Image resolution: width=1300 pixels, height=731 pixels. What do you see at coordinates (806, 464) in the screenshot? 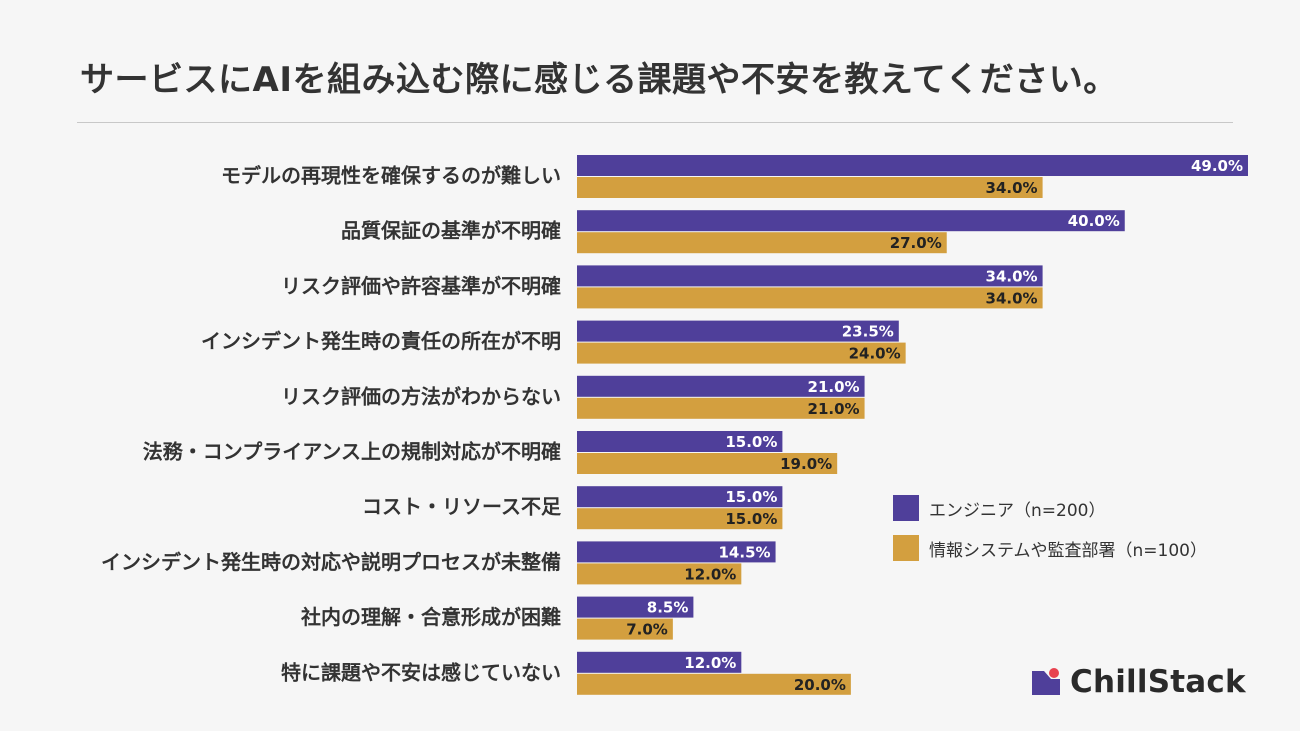
I see `data-label: 19.0%` at bounding box center [806, 464].